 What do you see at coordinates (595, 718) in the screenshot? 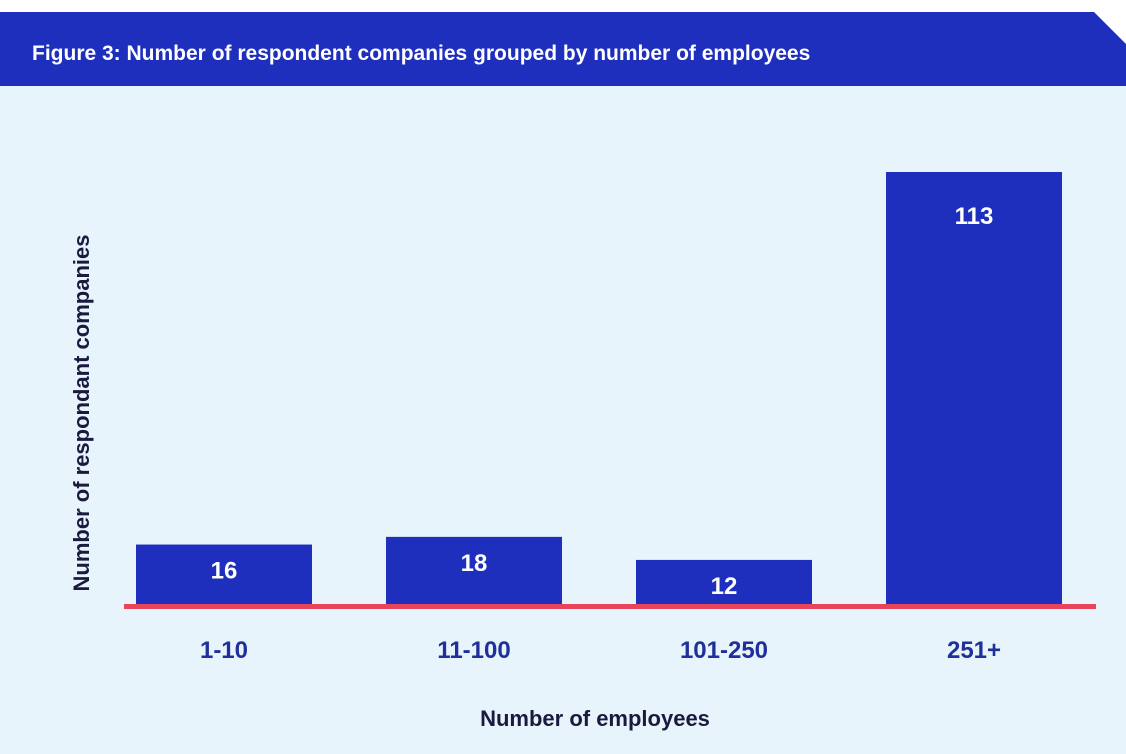
I see `x-axis-label: Number of employees` at bounding box center [595, 718].